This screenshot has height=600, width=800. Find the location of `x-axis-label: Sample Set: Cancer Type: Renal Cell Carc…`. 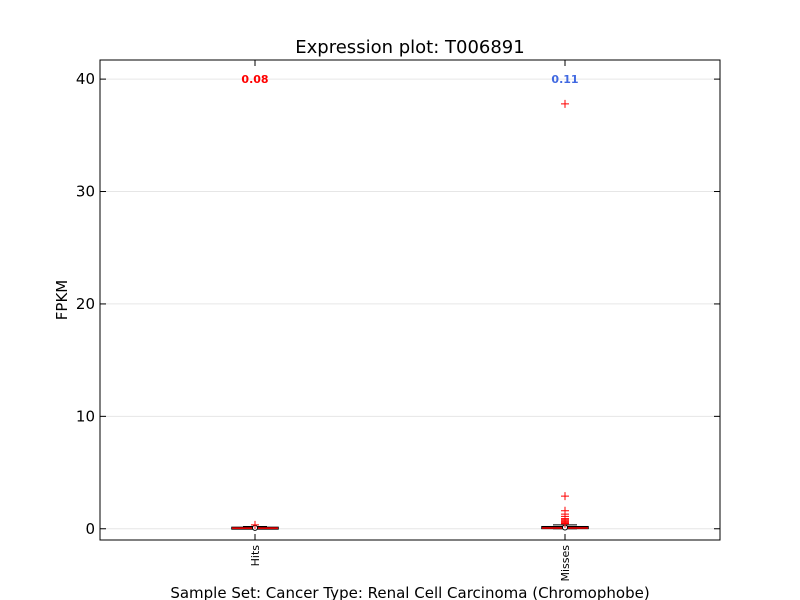

x-axis-label: Sample Set: Cancer Type: Renal Cell Carc… is located at coordinates (409, 592).